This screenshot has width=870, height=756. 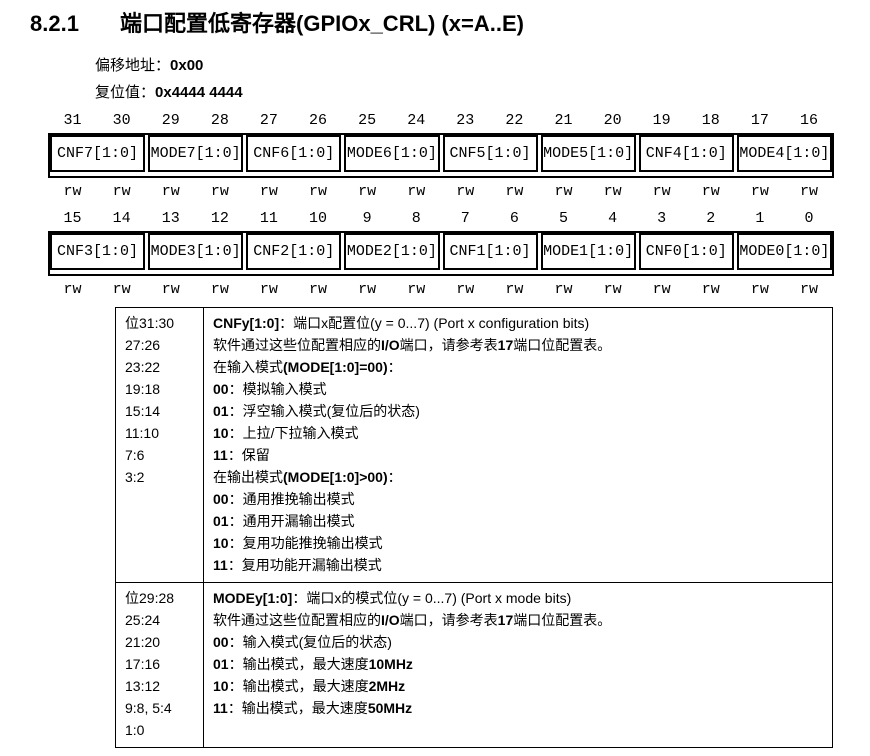 What do you see at coordinates (759, 120) in the screenshot?
I see `bit-number: 17` at bounding box center [759, 120].